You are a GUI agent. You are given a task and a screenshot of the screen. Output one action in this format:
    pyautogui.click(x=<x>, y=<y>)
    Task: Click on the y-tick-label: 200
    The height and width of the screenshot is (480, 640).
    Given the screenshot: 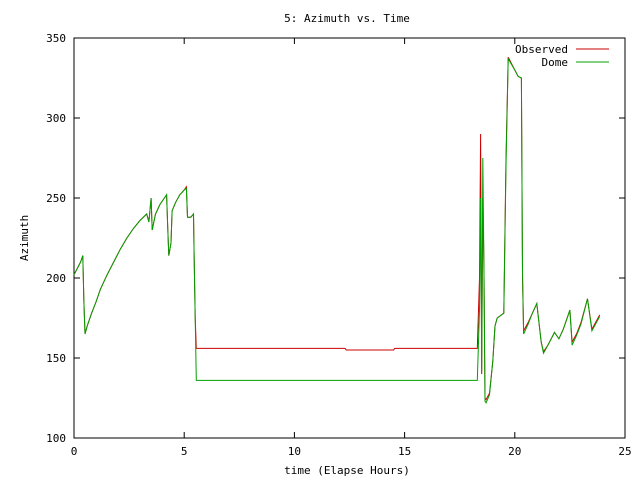 What is the action you would take?
    pyautogui.click(x=56, y=278)
    